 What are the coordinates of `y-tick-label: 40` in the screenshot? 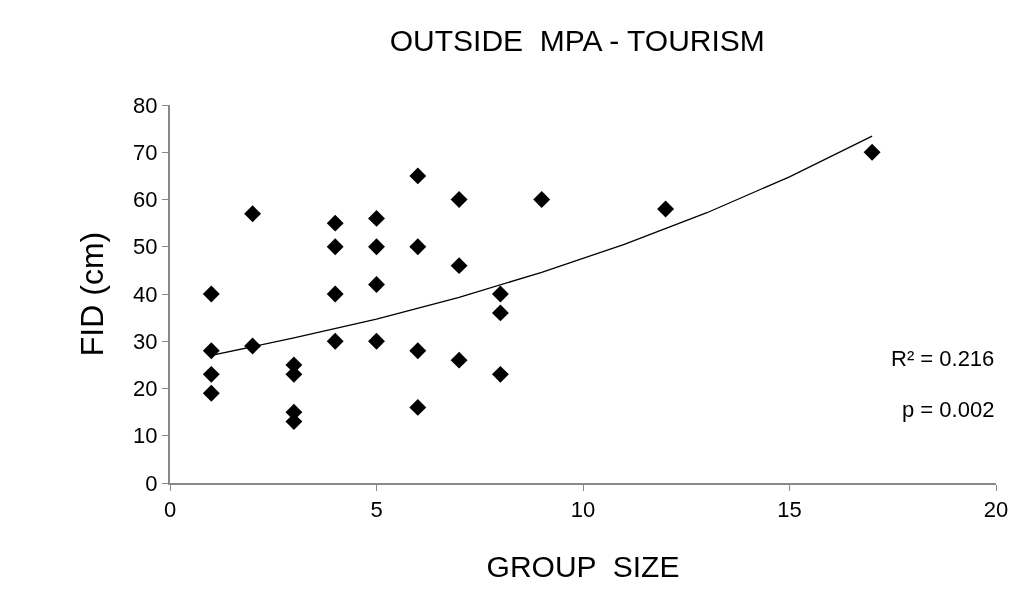 It's located at (145, 294).